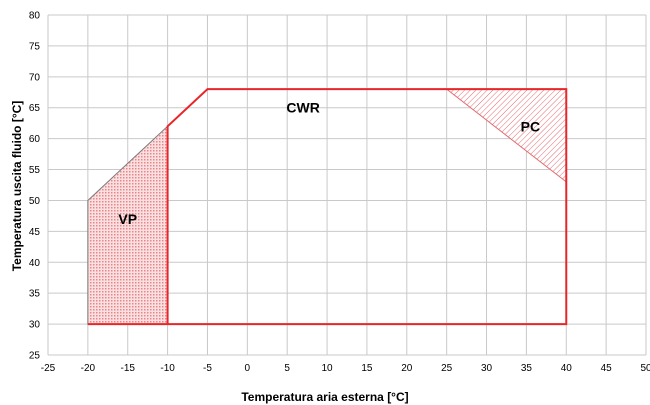 This screenshot has width=650, height=405. Describe the element at coordinates (35, 294) in the screenshot. I see `y-tick-label: 35` at that location.